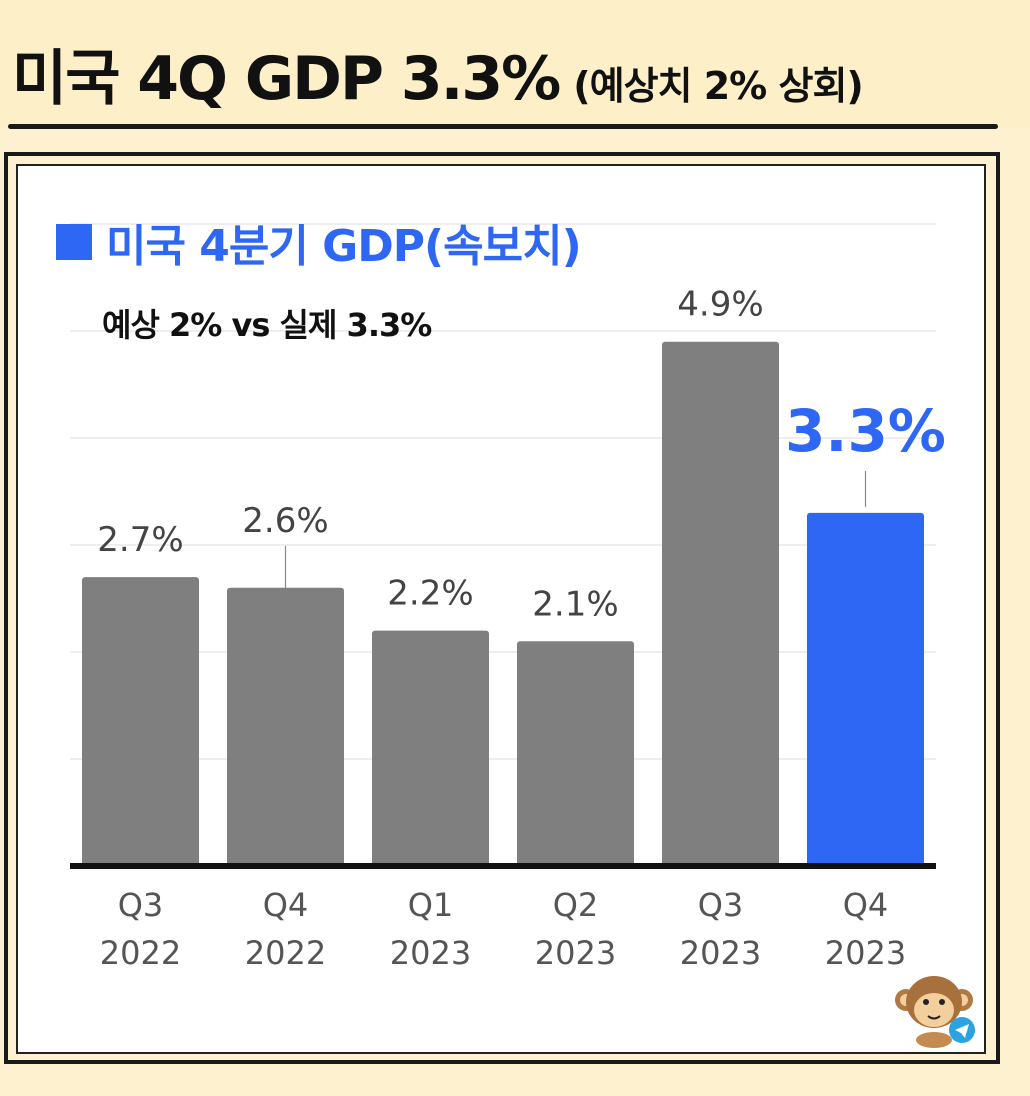  I want to click on tick-label: Q1, so click(431, 905).